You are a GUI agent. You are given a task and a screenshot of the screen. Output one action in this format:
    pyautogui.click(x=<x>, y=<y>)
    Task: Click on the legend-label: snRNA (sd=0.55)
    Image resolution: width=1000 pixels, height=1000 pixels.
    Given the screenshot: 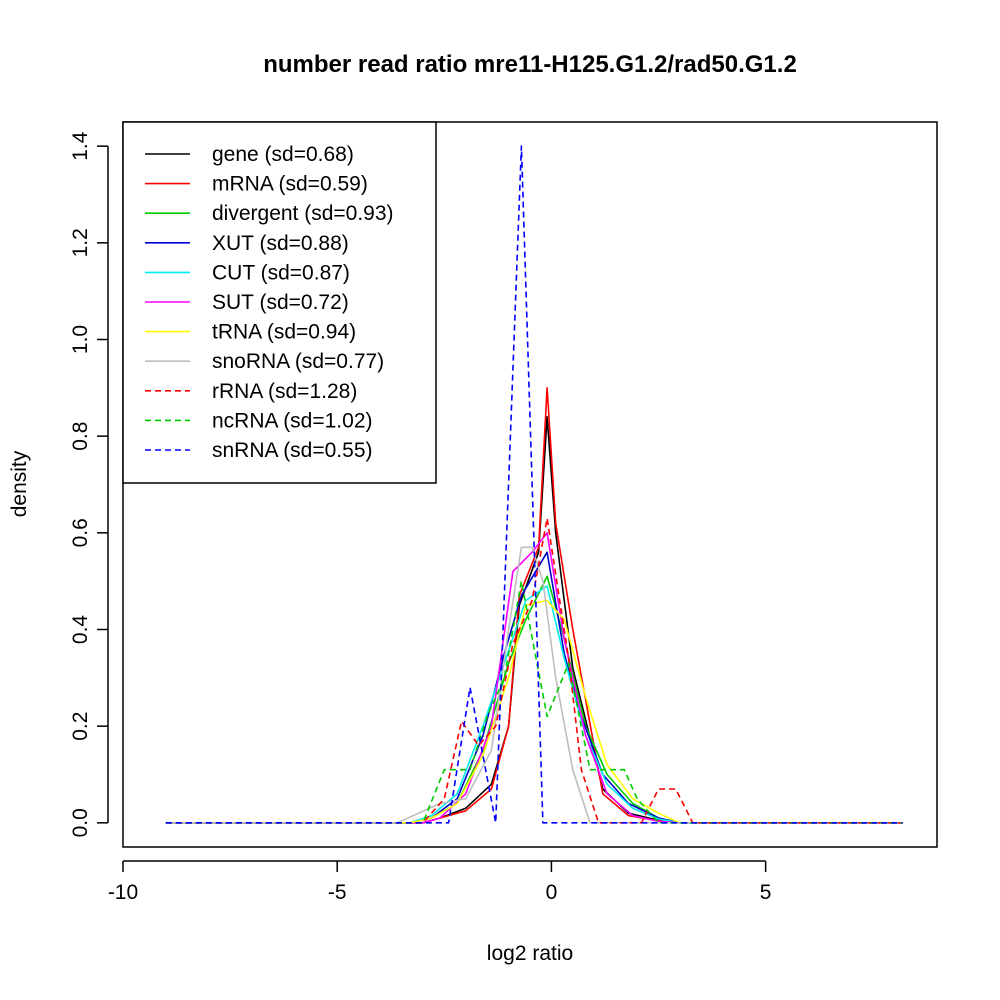 What is the action you would take?
    pyautogui.click(x=292, y=450)
    